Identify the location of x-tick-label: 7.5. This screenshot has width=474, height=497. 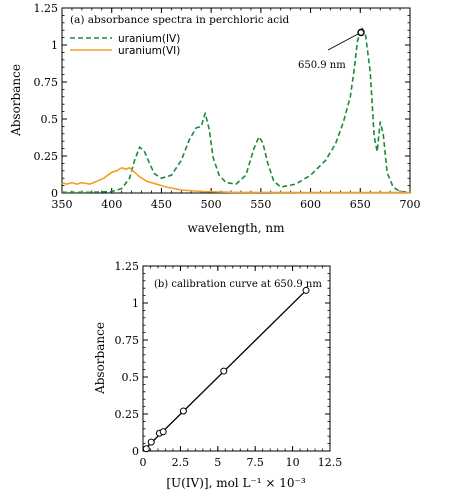
(255, 462).